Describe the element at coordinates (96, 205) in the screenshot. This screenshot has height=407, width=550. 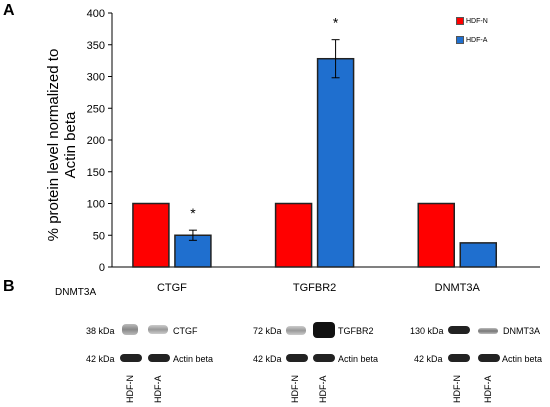
I see `y-tick-label: 100` at that location.